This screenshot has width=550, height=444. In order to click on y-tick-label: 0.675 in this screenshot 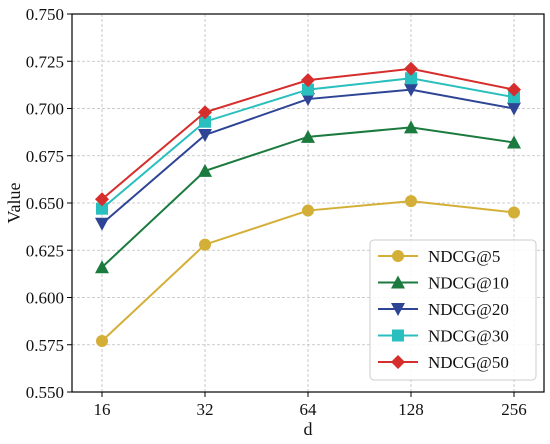, I will do `click(45, 156)`.